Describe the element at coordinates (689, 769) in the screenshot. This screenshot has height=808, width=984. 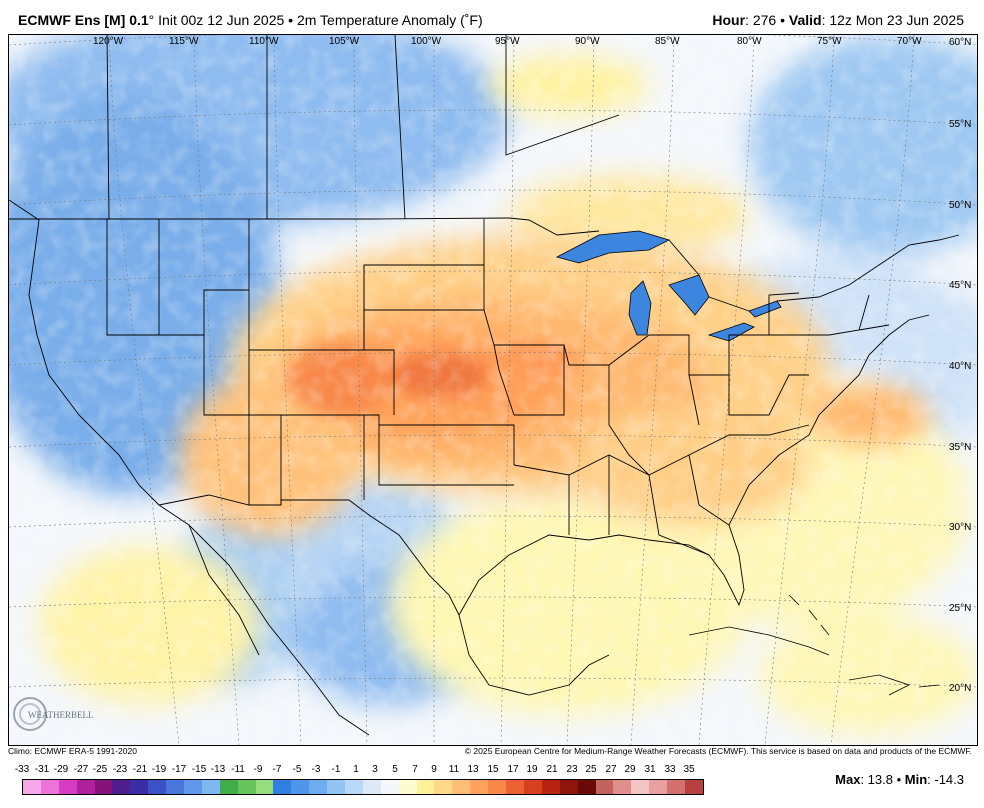
I see `colorbar-label: 35` at that location.